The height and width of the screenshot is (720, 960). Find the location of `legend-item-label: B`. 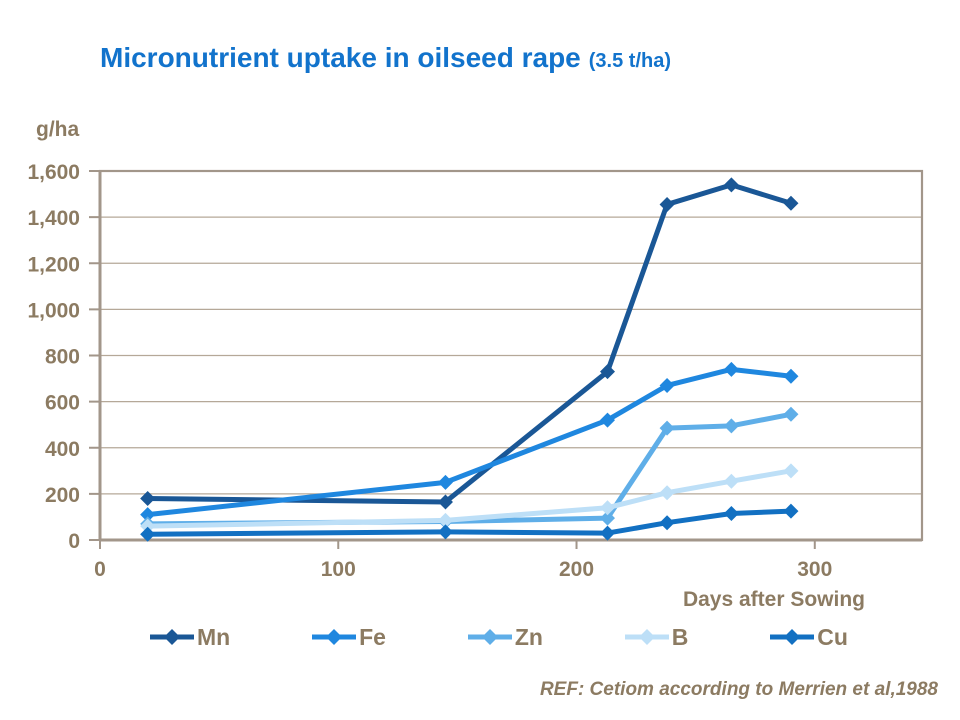

legend-item-label: B is located at coordinates (680, 636).